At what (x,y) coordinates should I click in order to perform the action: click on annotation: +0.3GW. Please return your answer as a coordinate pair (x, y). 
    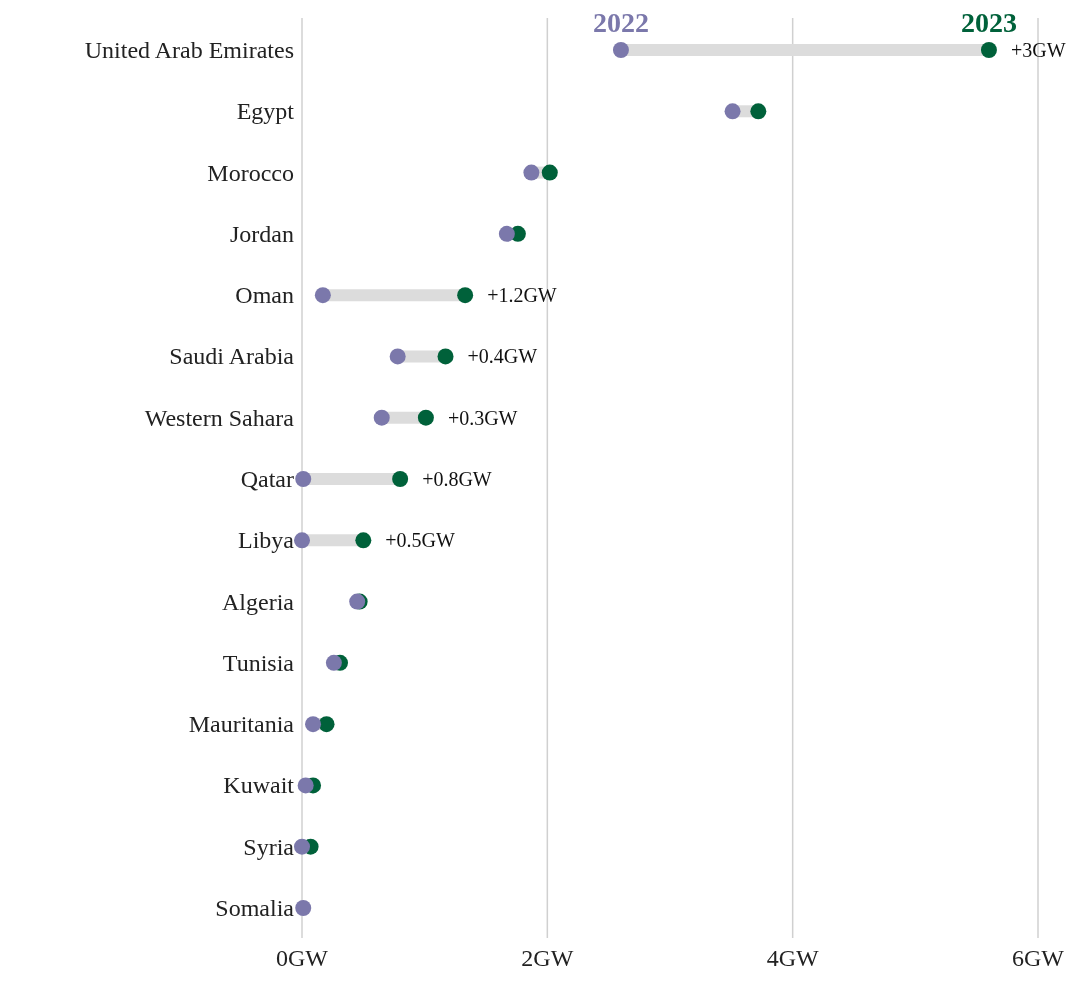
    Looking at the image, I should click on (482, 417).